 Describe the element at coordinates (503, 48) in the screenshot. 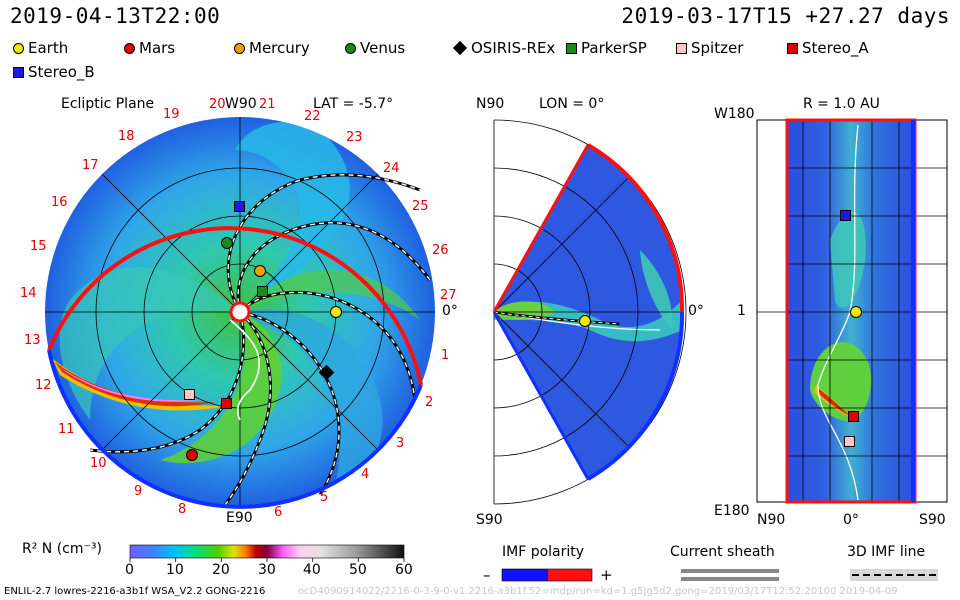

I see `legend-osiris-rex: OSIRIS-REx` at that location.